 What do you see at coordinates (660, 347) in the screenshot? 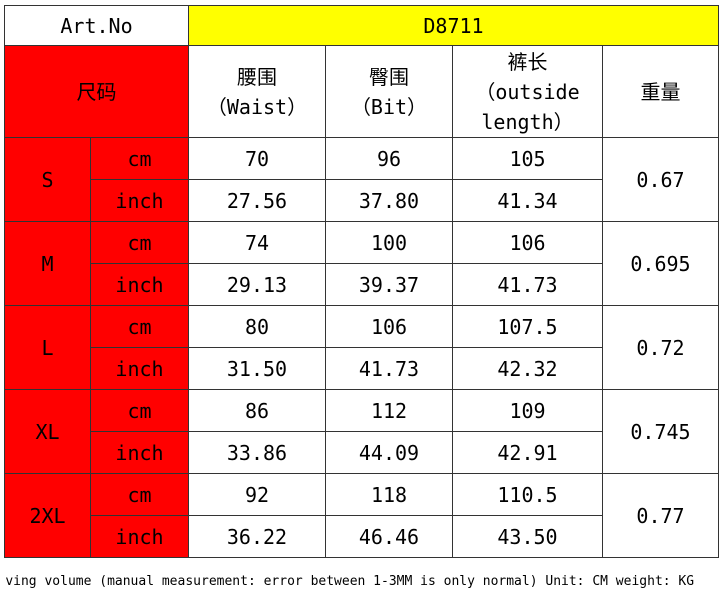
I see `weight-value: 0.72` at bounding box center [660, 347].